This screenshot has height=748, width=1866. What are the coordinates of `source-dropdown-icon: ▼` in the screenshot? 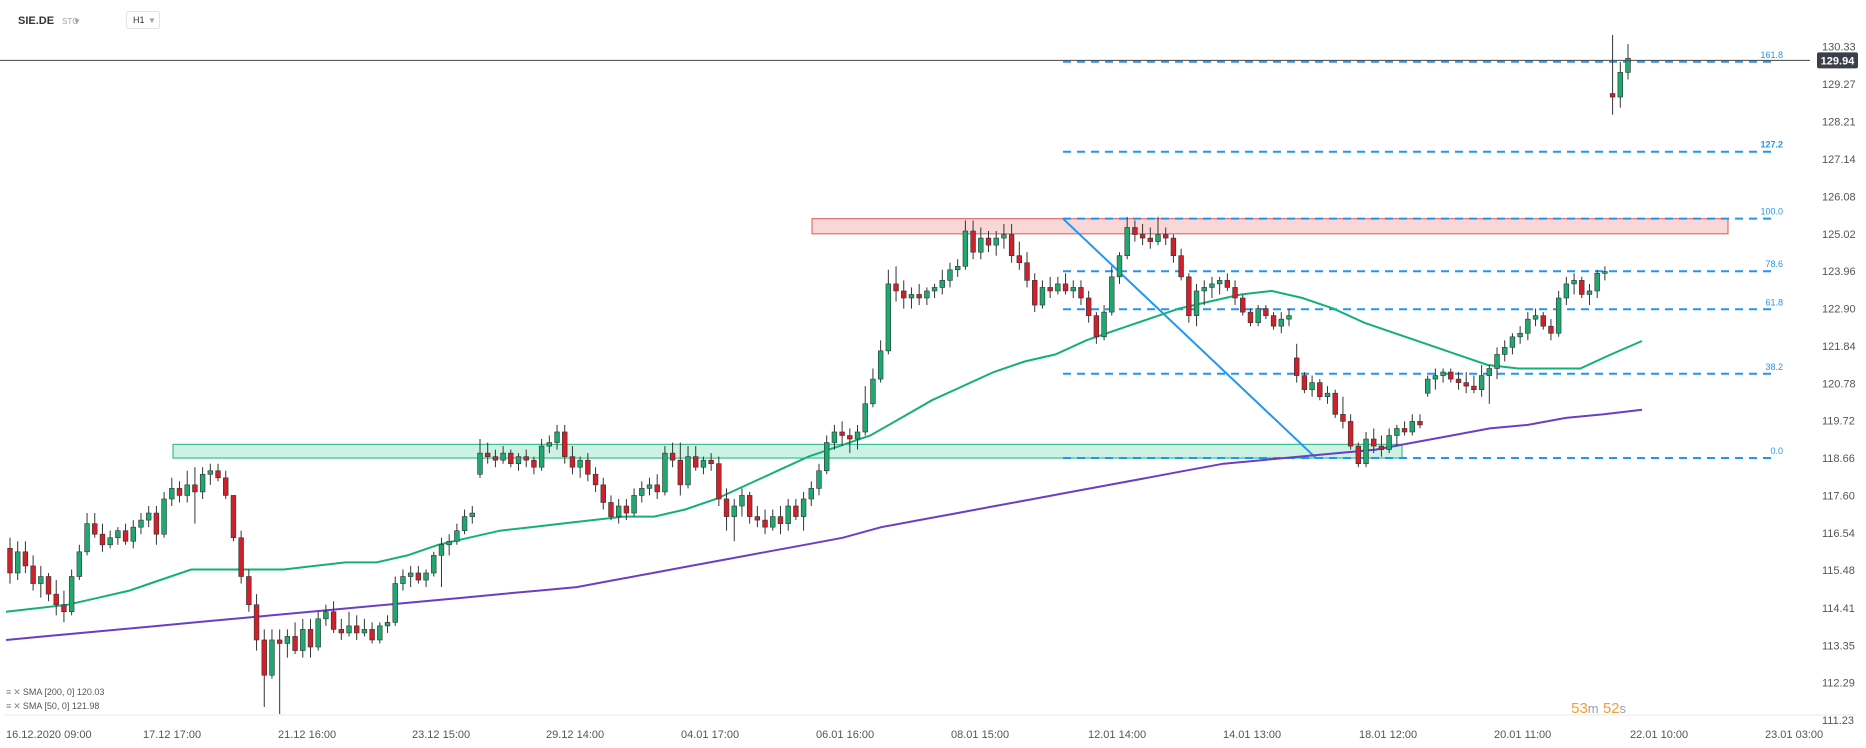 It's located at (77, 21).